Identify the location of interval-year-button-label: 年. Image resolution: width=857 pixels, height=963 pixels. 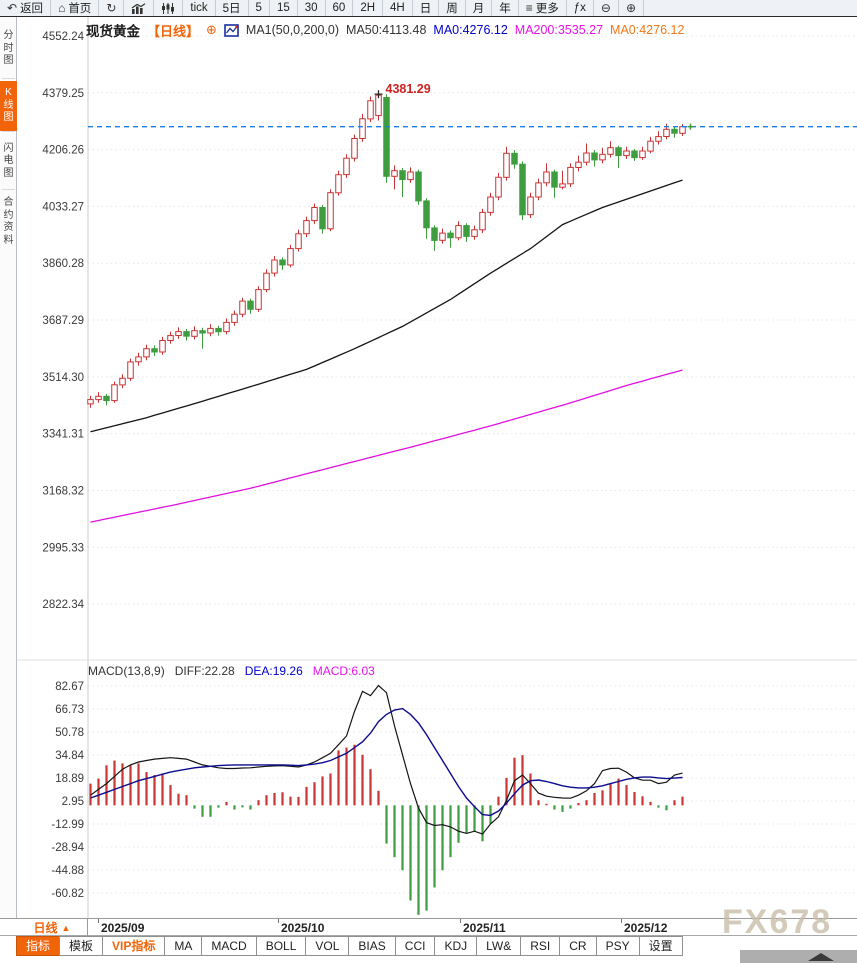
(505, 9).